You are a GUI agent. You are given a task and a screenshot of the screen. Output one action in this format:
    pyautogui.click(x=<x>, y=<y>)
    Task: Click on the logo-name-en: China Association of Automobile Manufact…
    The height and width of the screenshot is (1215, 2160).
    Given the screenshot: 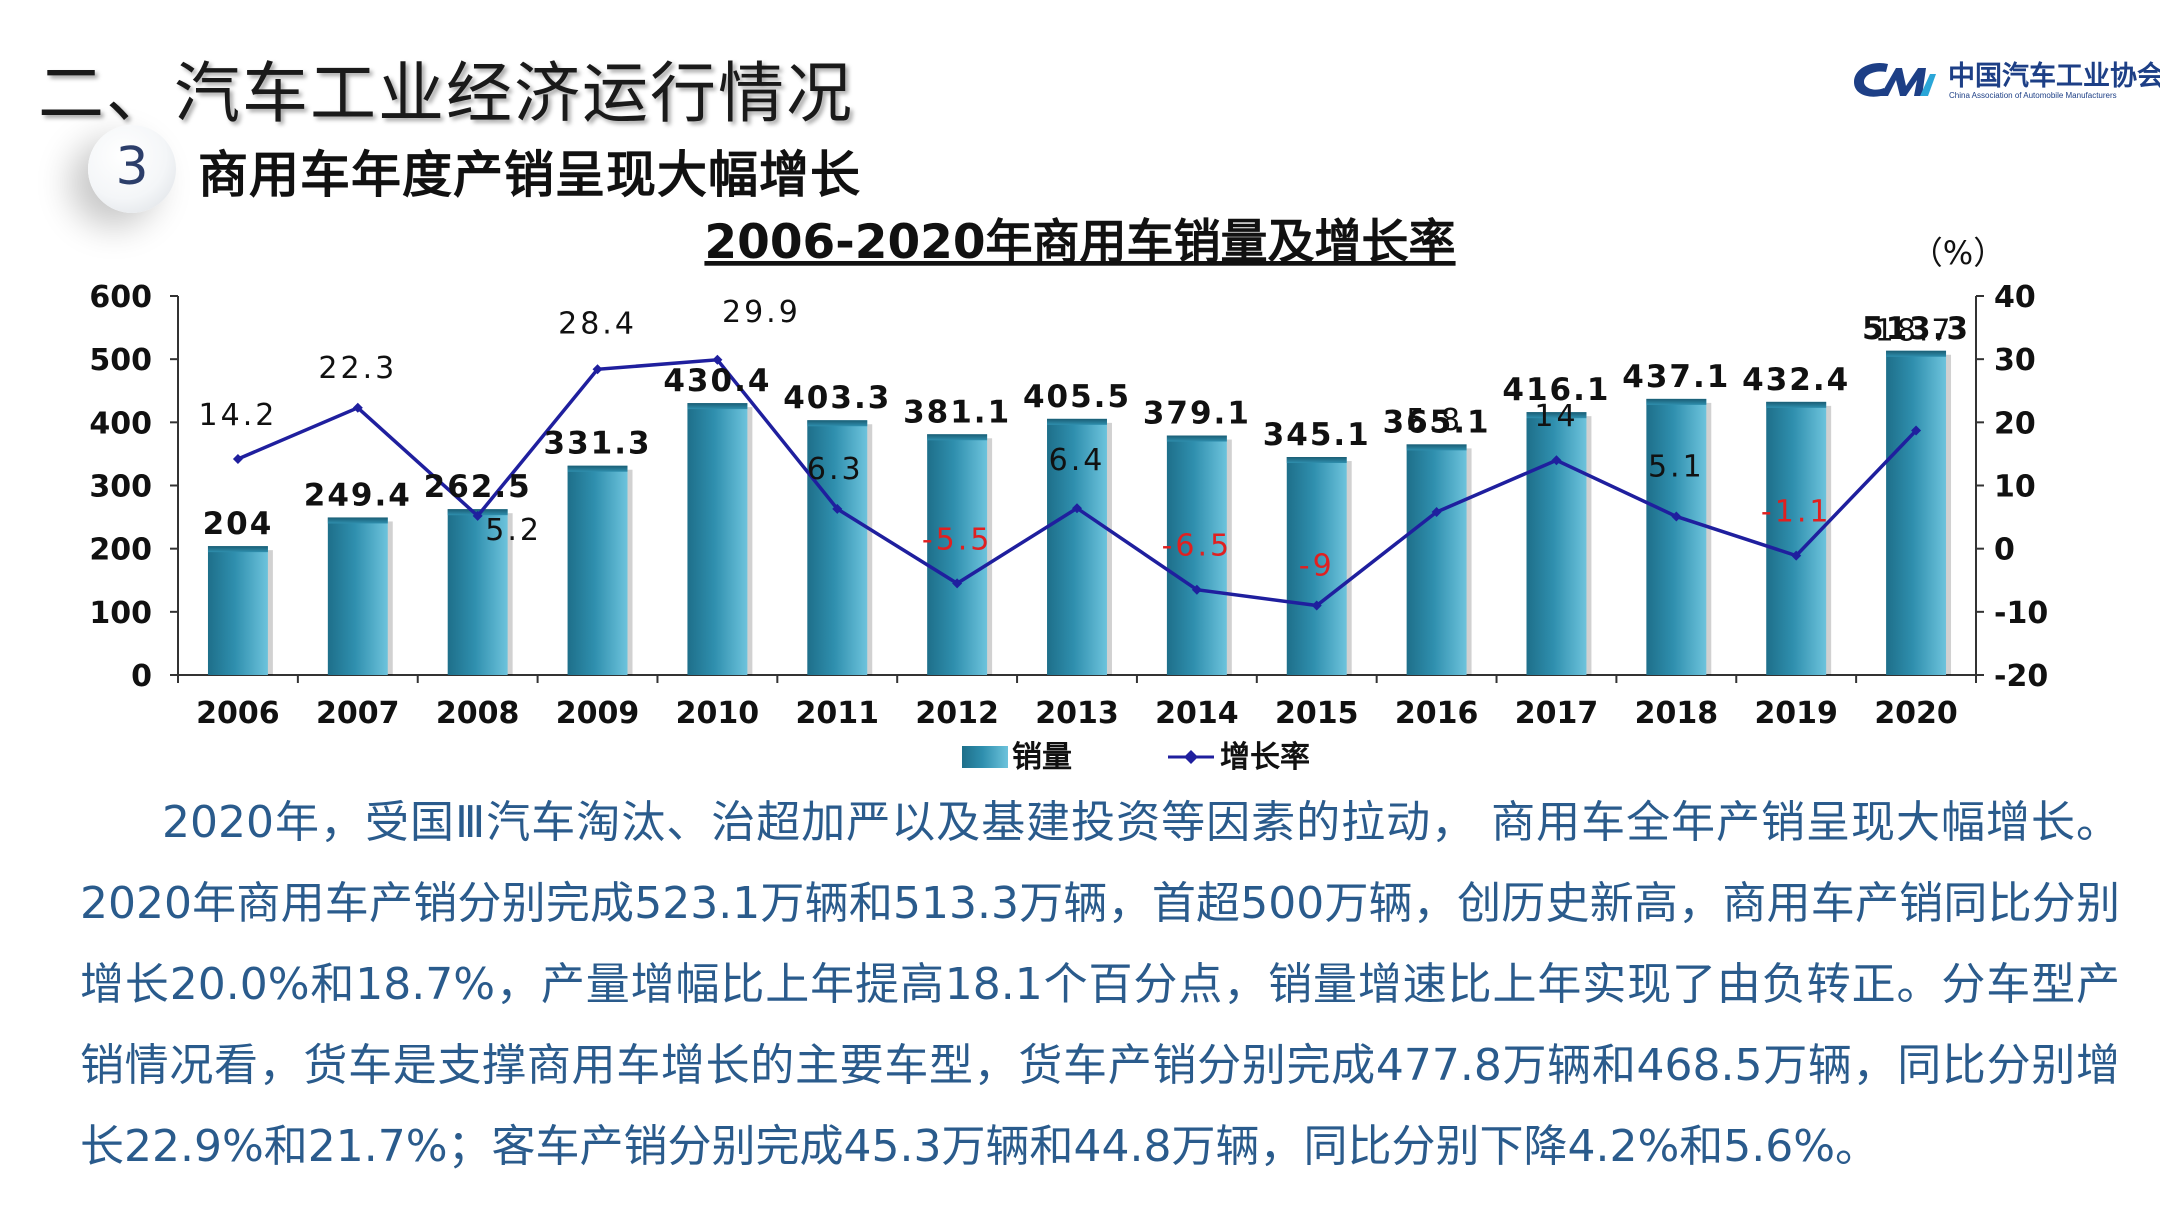 What is the action you would take?
    pyautogui.click(x=2033, y=95)
    